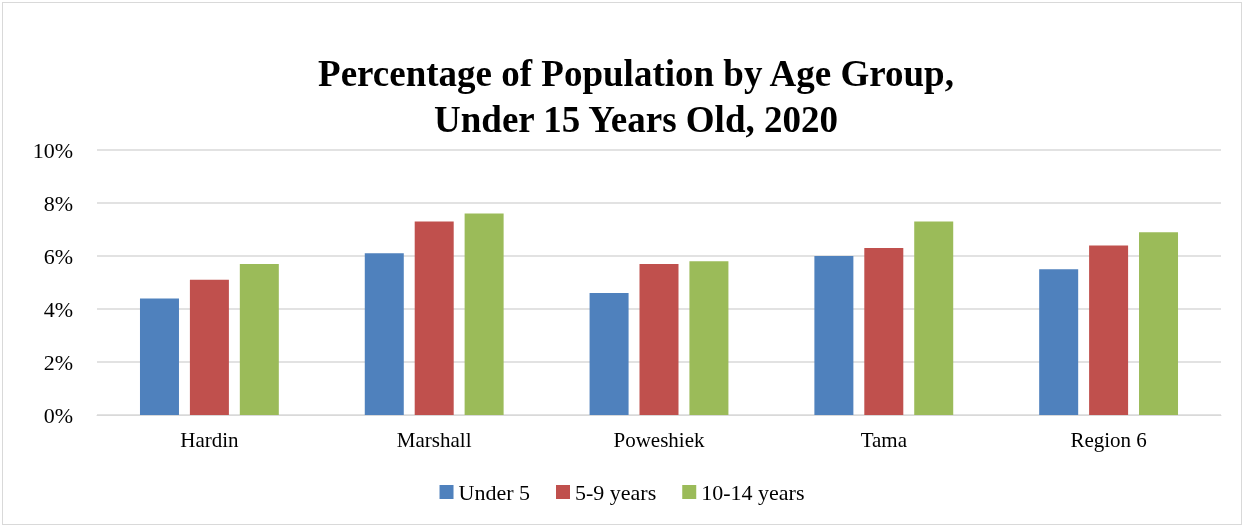 Image resolution: width=1244 pixels, height=527 pixels. I want to click on x-tick-label: Marshall, so click(434, 439).